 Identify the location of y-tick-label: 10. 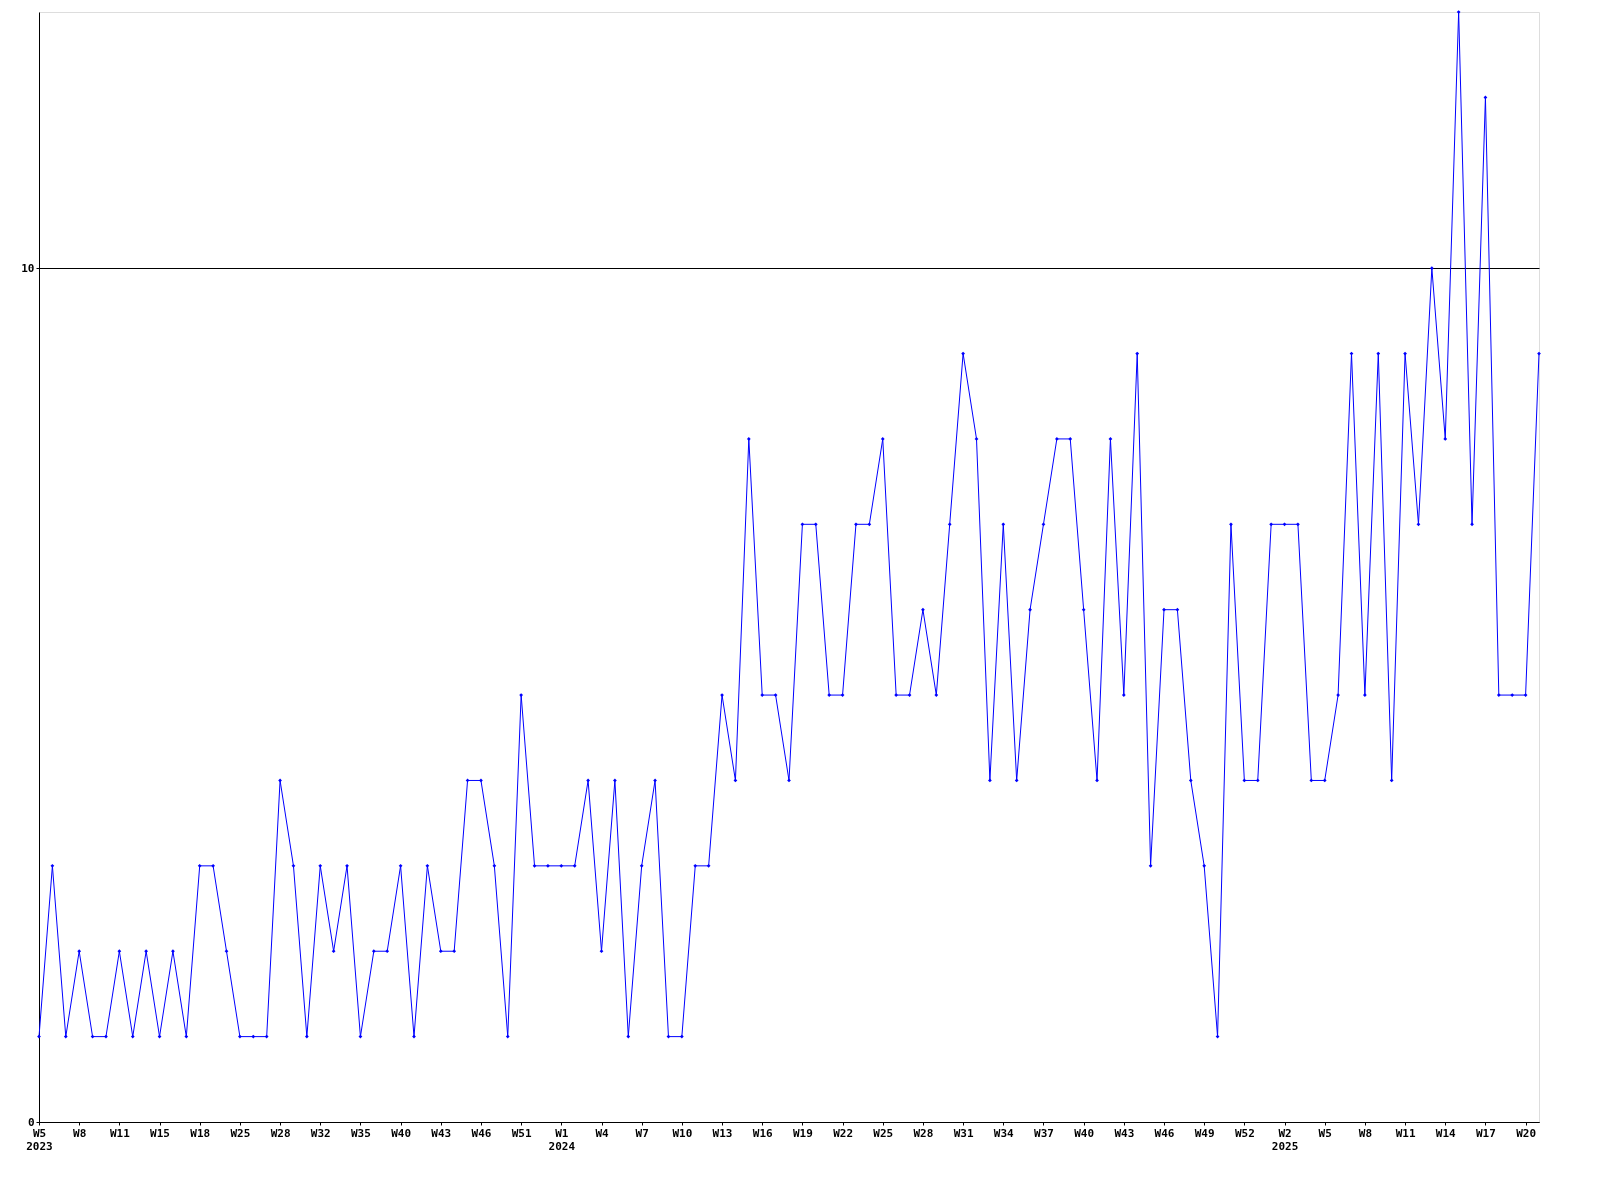
(28, 268).